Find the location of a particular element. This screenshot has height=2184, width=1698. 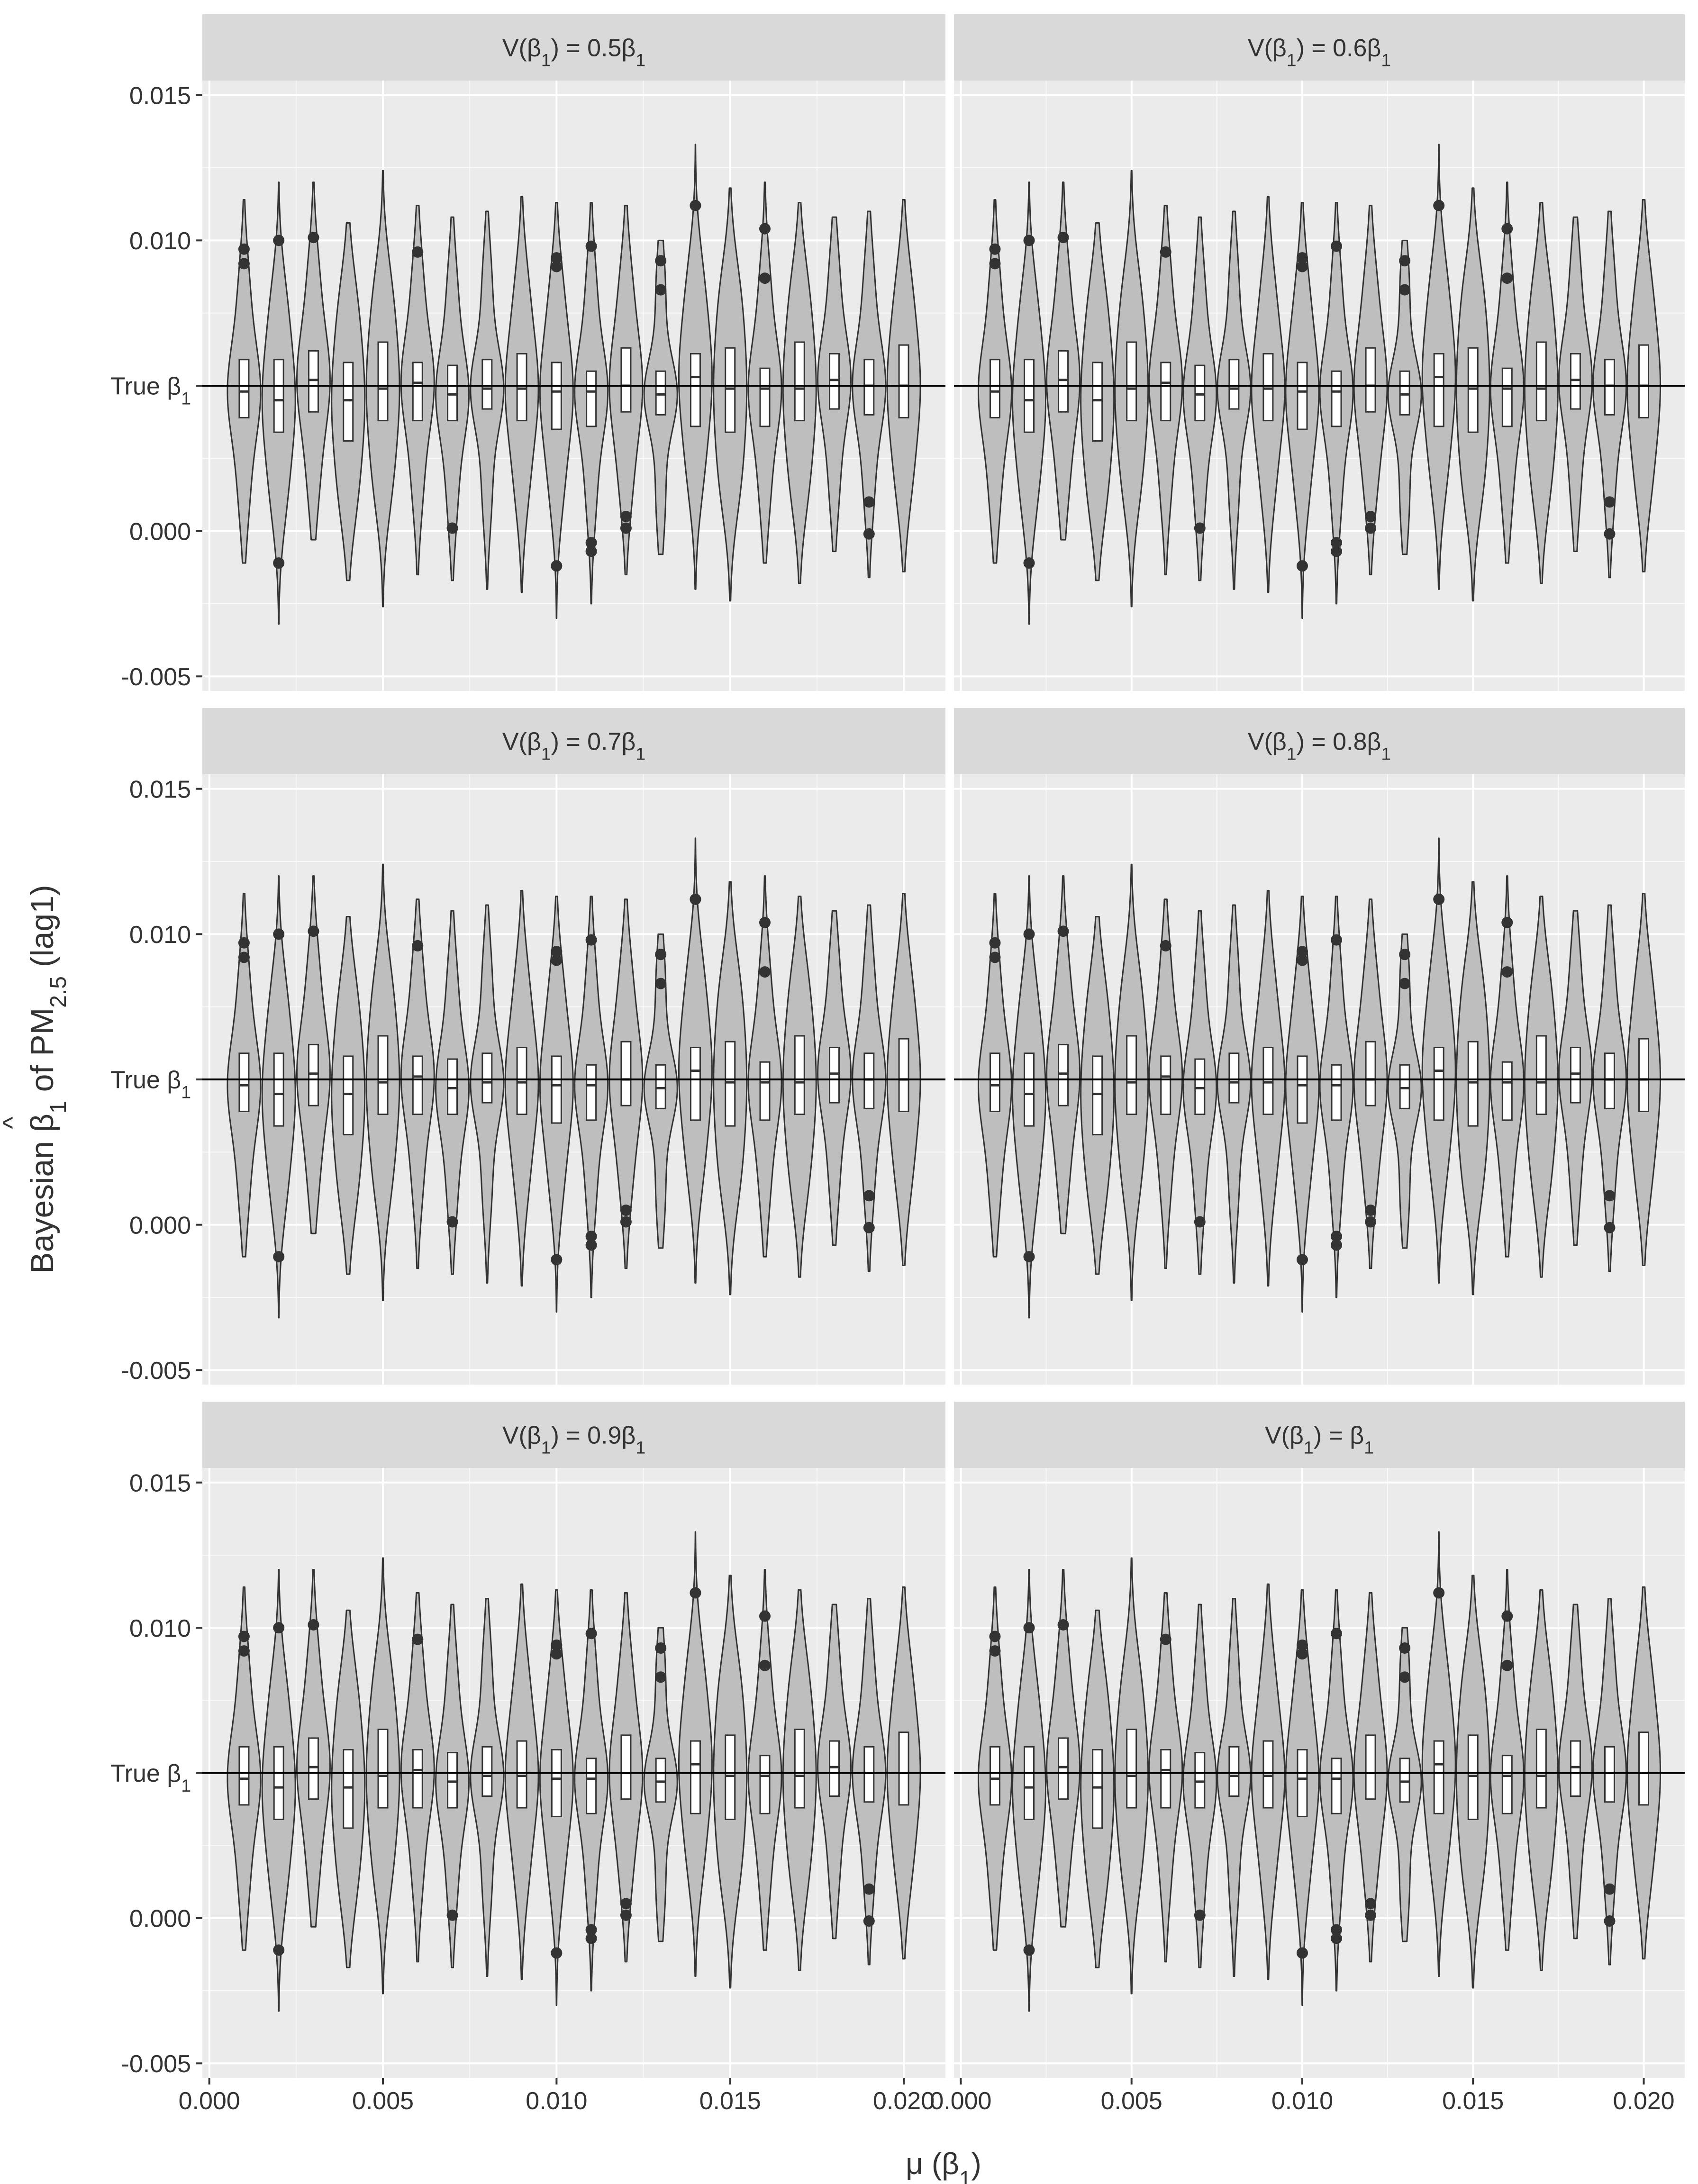

y-axis-title: Bayesian β1 of PM2.5 (lag1)^ is located at coordinates (35, 1079).